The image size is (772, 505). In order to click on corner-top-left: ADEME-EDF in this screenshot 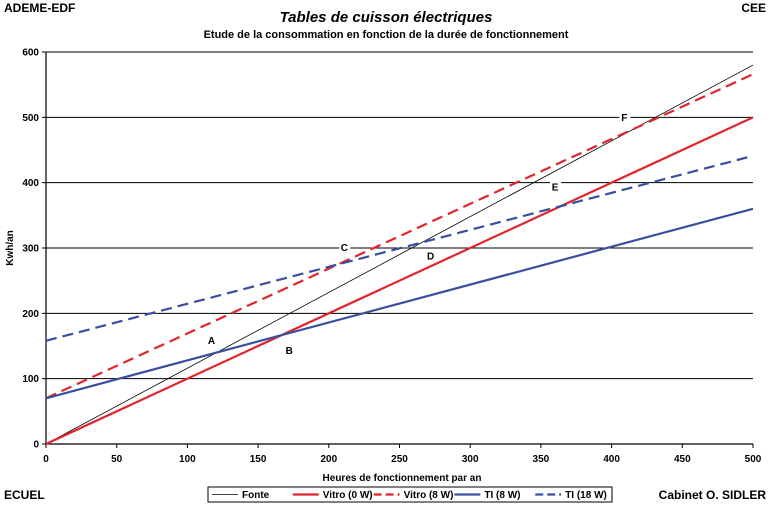, I will do `click(40, 8)`.